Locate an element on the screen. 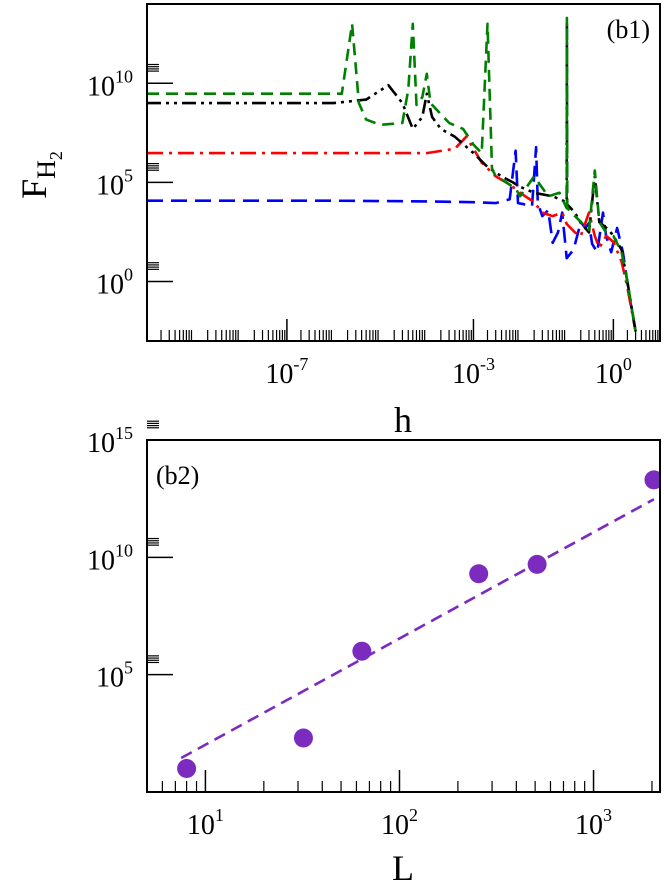 Image resolution: width=664 pixels, height=888 pixels. b1-y-tick-exp-0: 0 is located at coordinates (128, 275).